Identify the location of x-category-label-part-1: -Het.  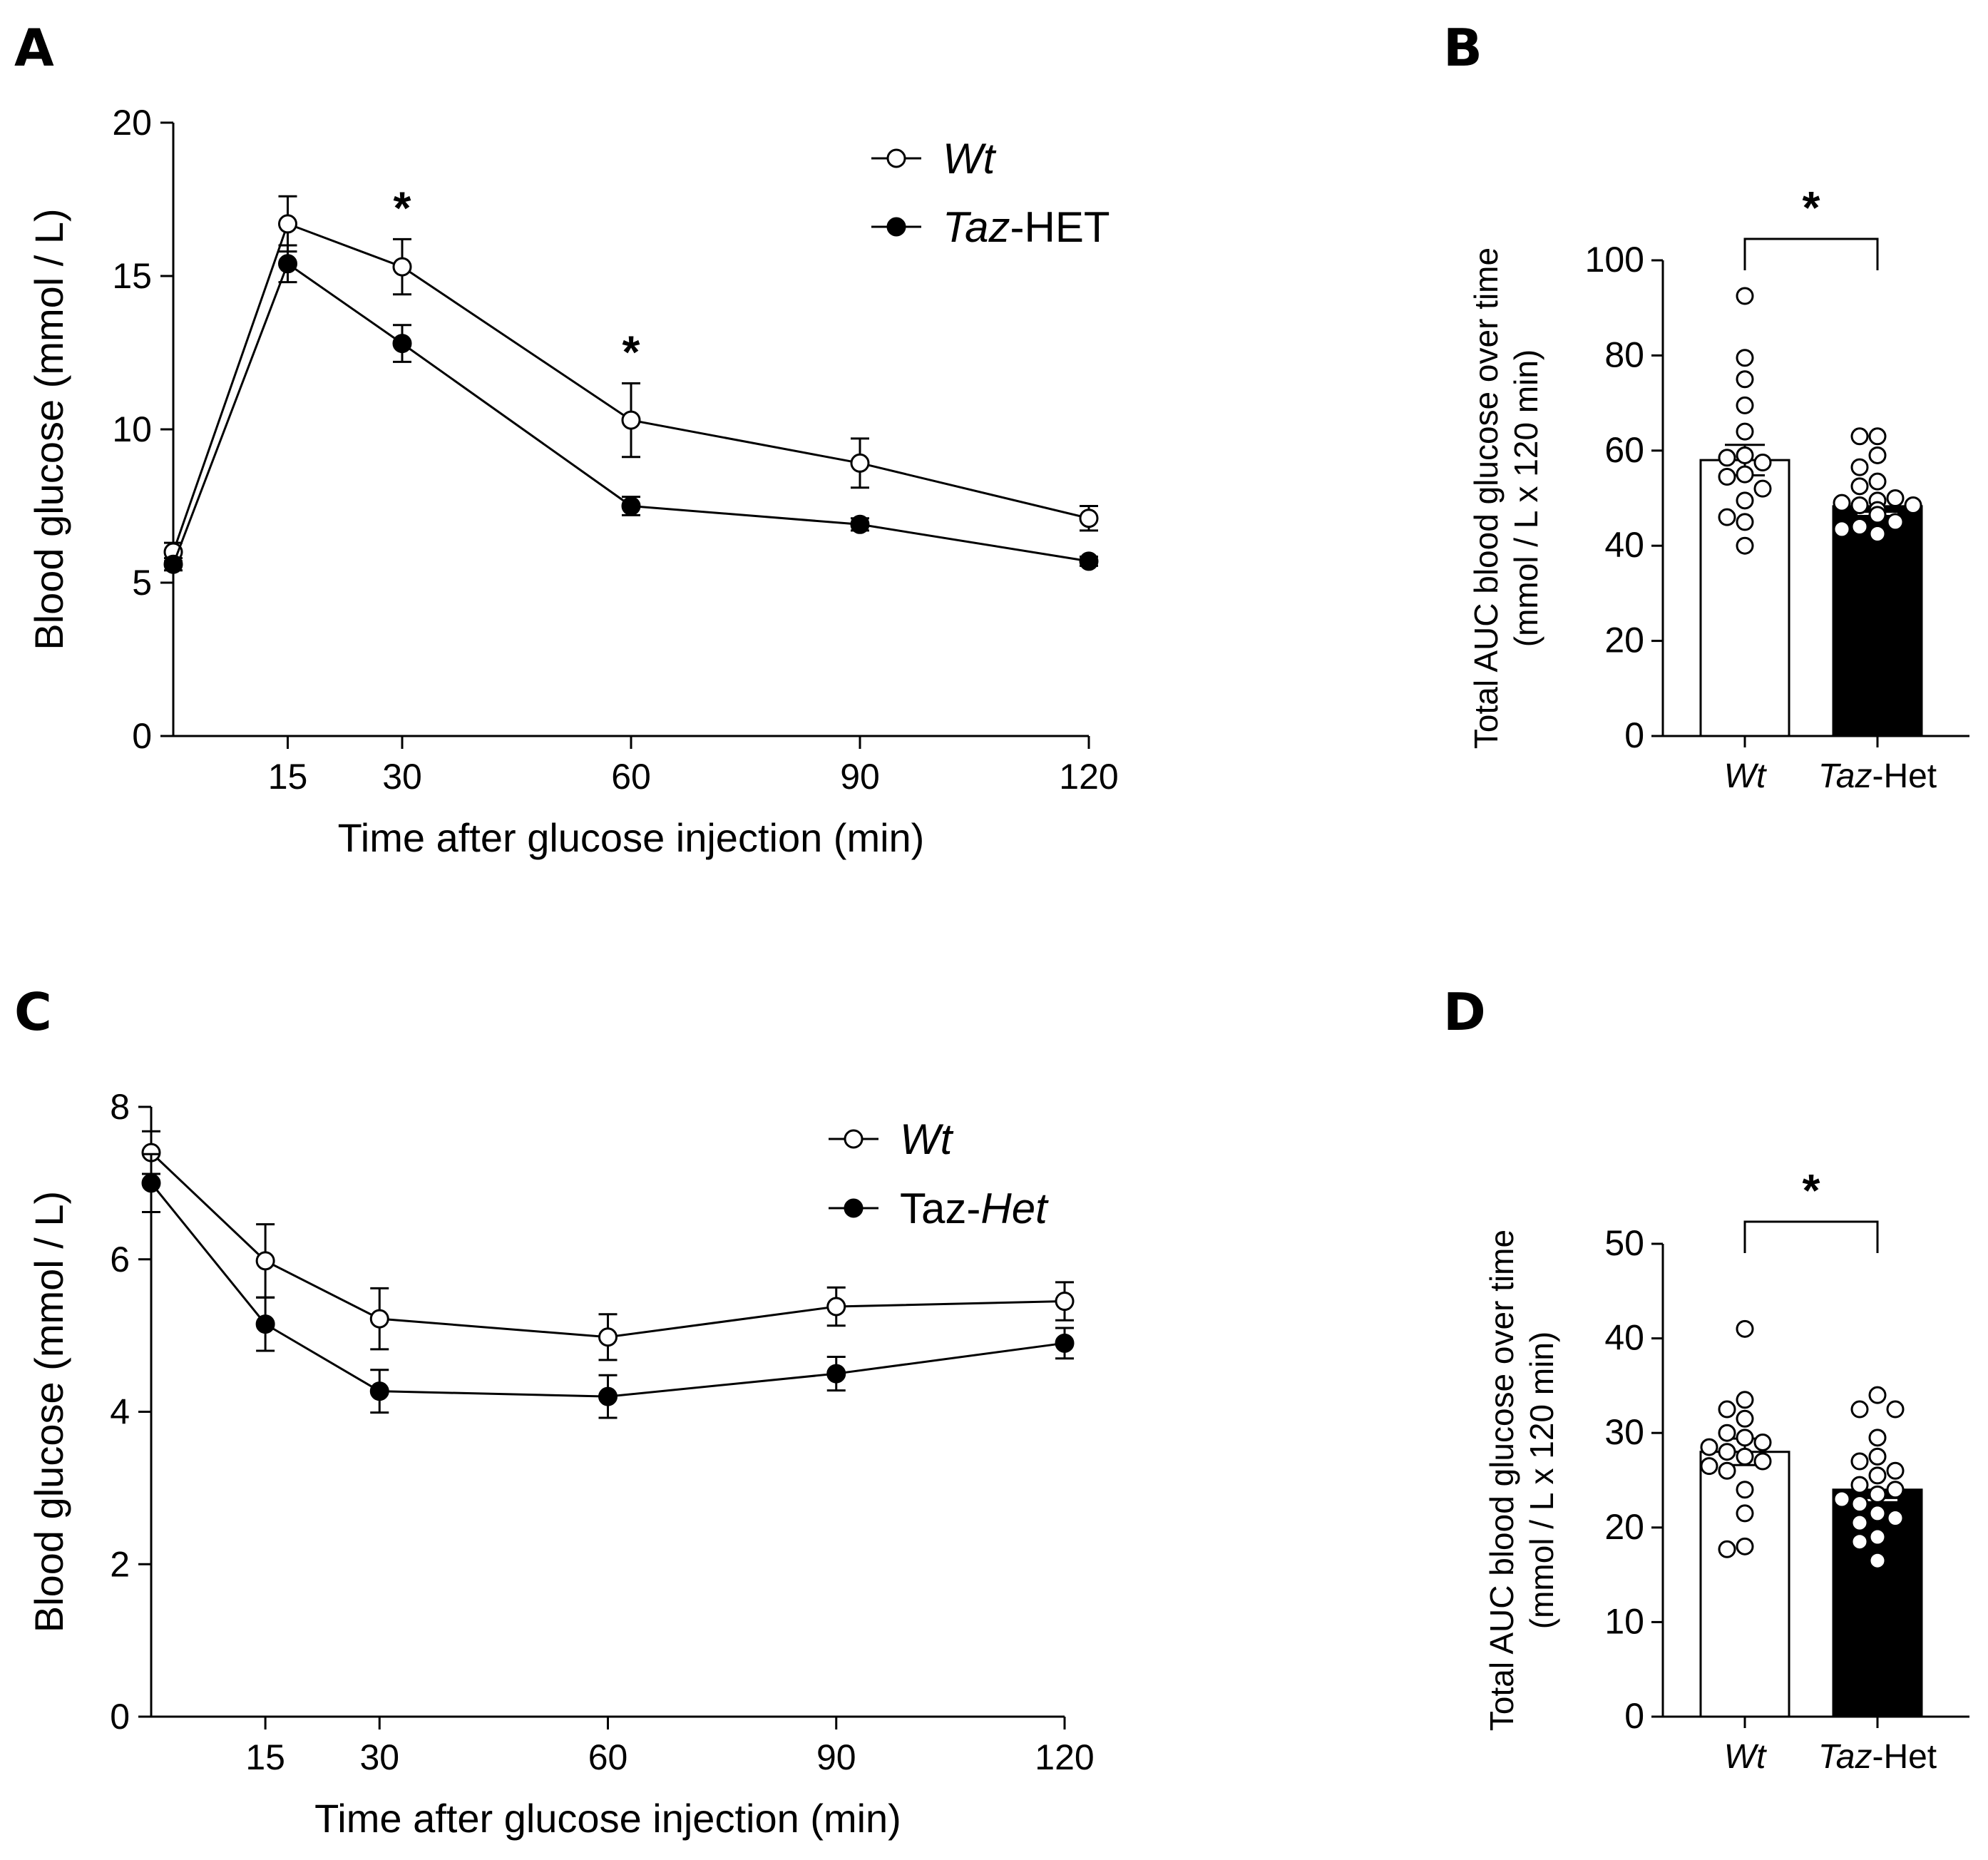
(1904, 1757).